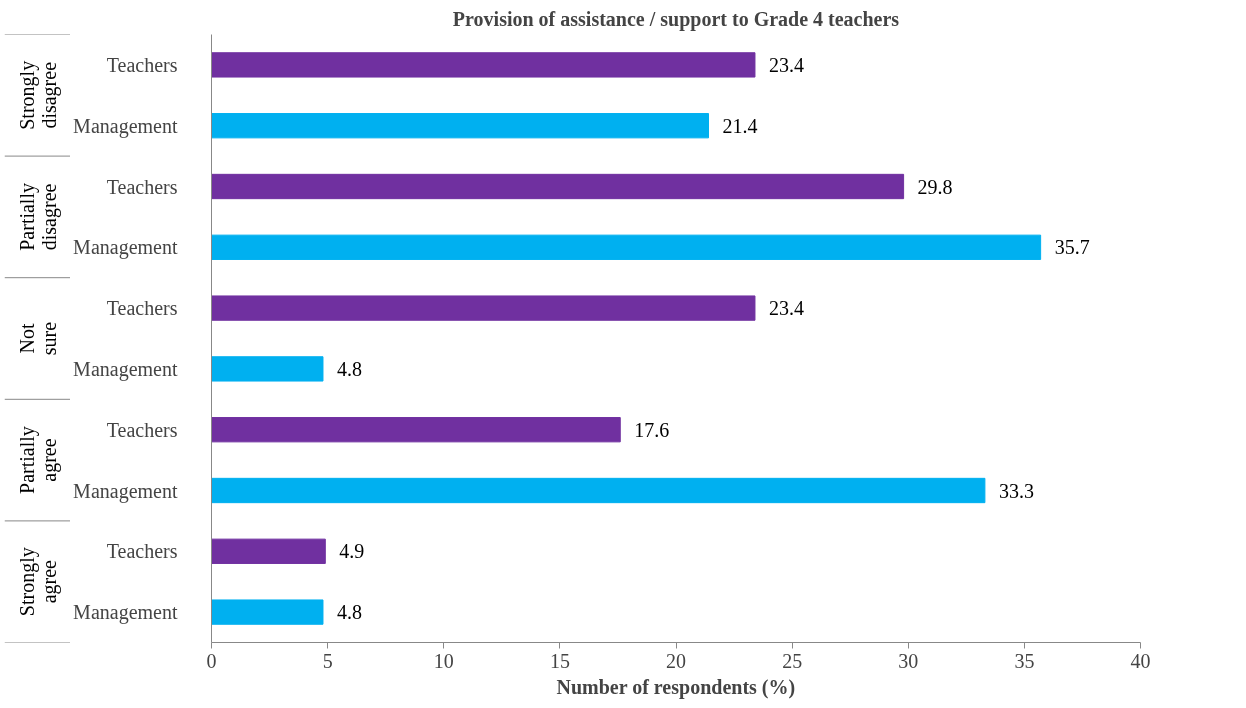  I want to click on data-label: 4.9, so click(352, 551).